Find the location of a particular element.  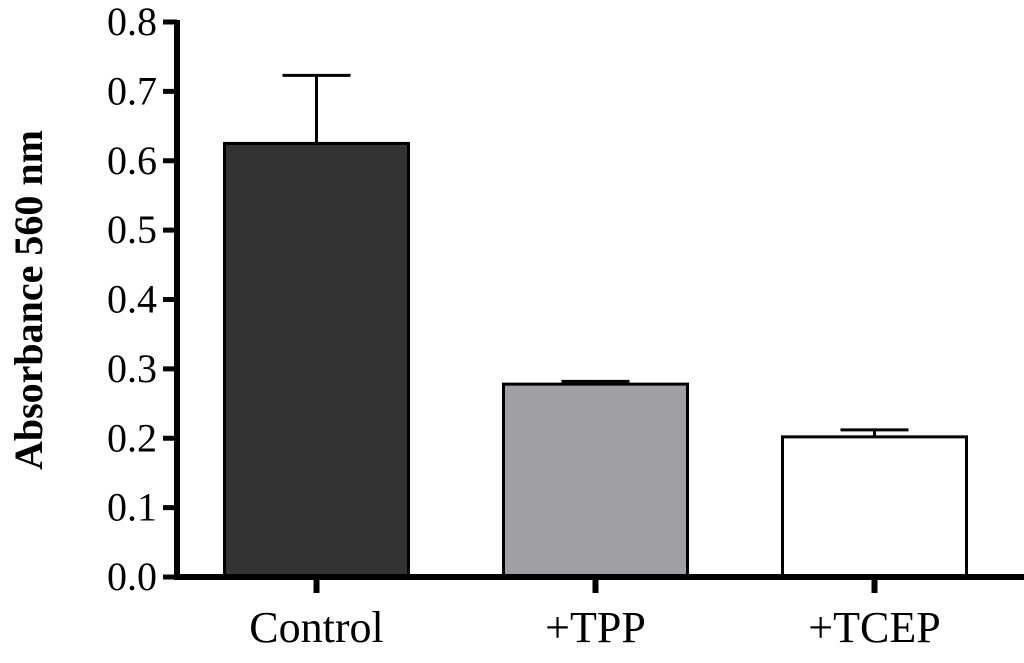

x-tick-label: Control is located at coordinates (316, 627).